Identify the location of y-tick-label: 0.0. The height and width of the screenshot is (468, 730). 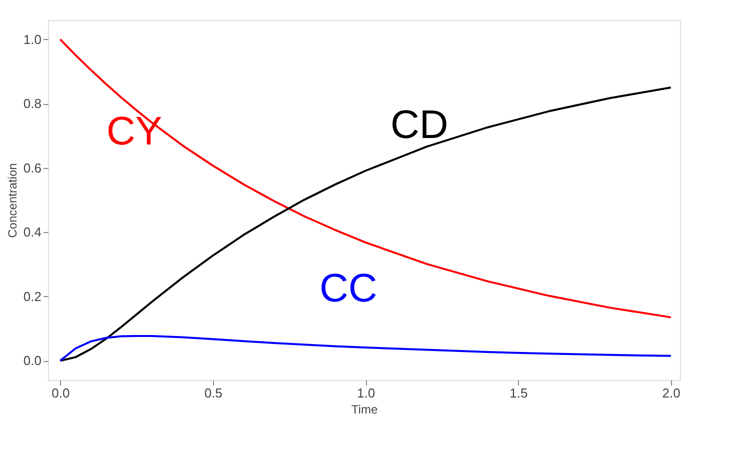
(32, 360).